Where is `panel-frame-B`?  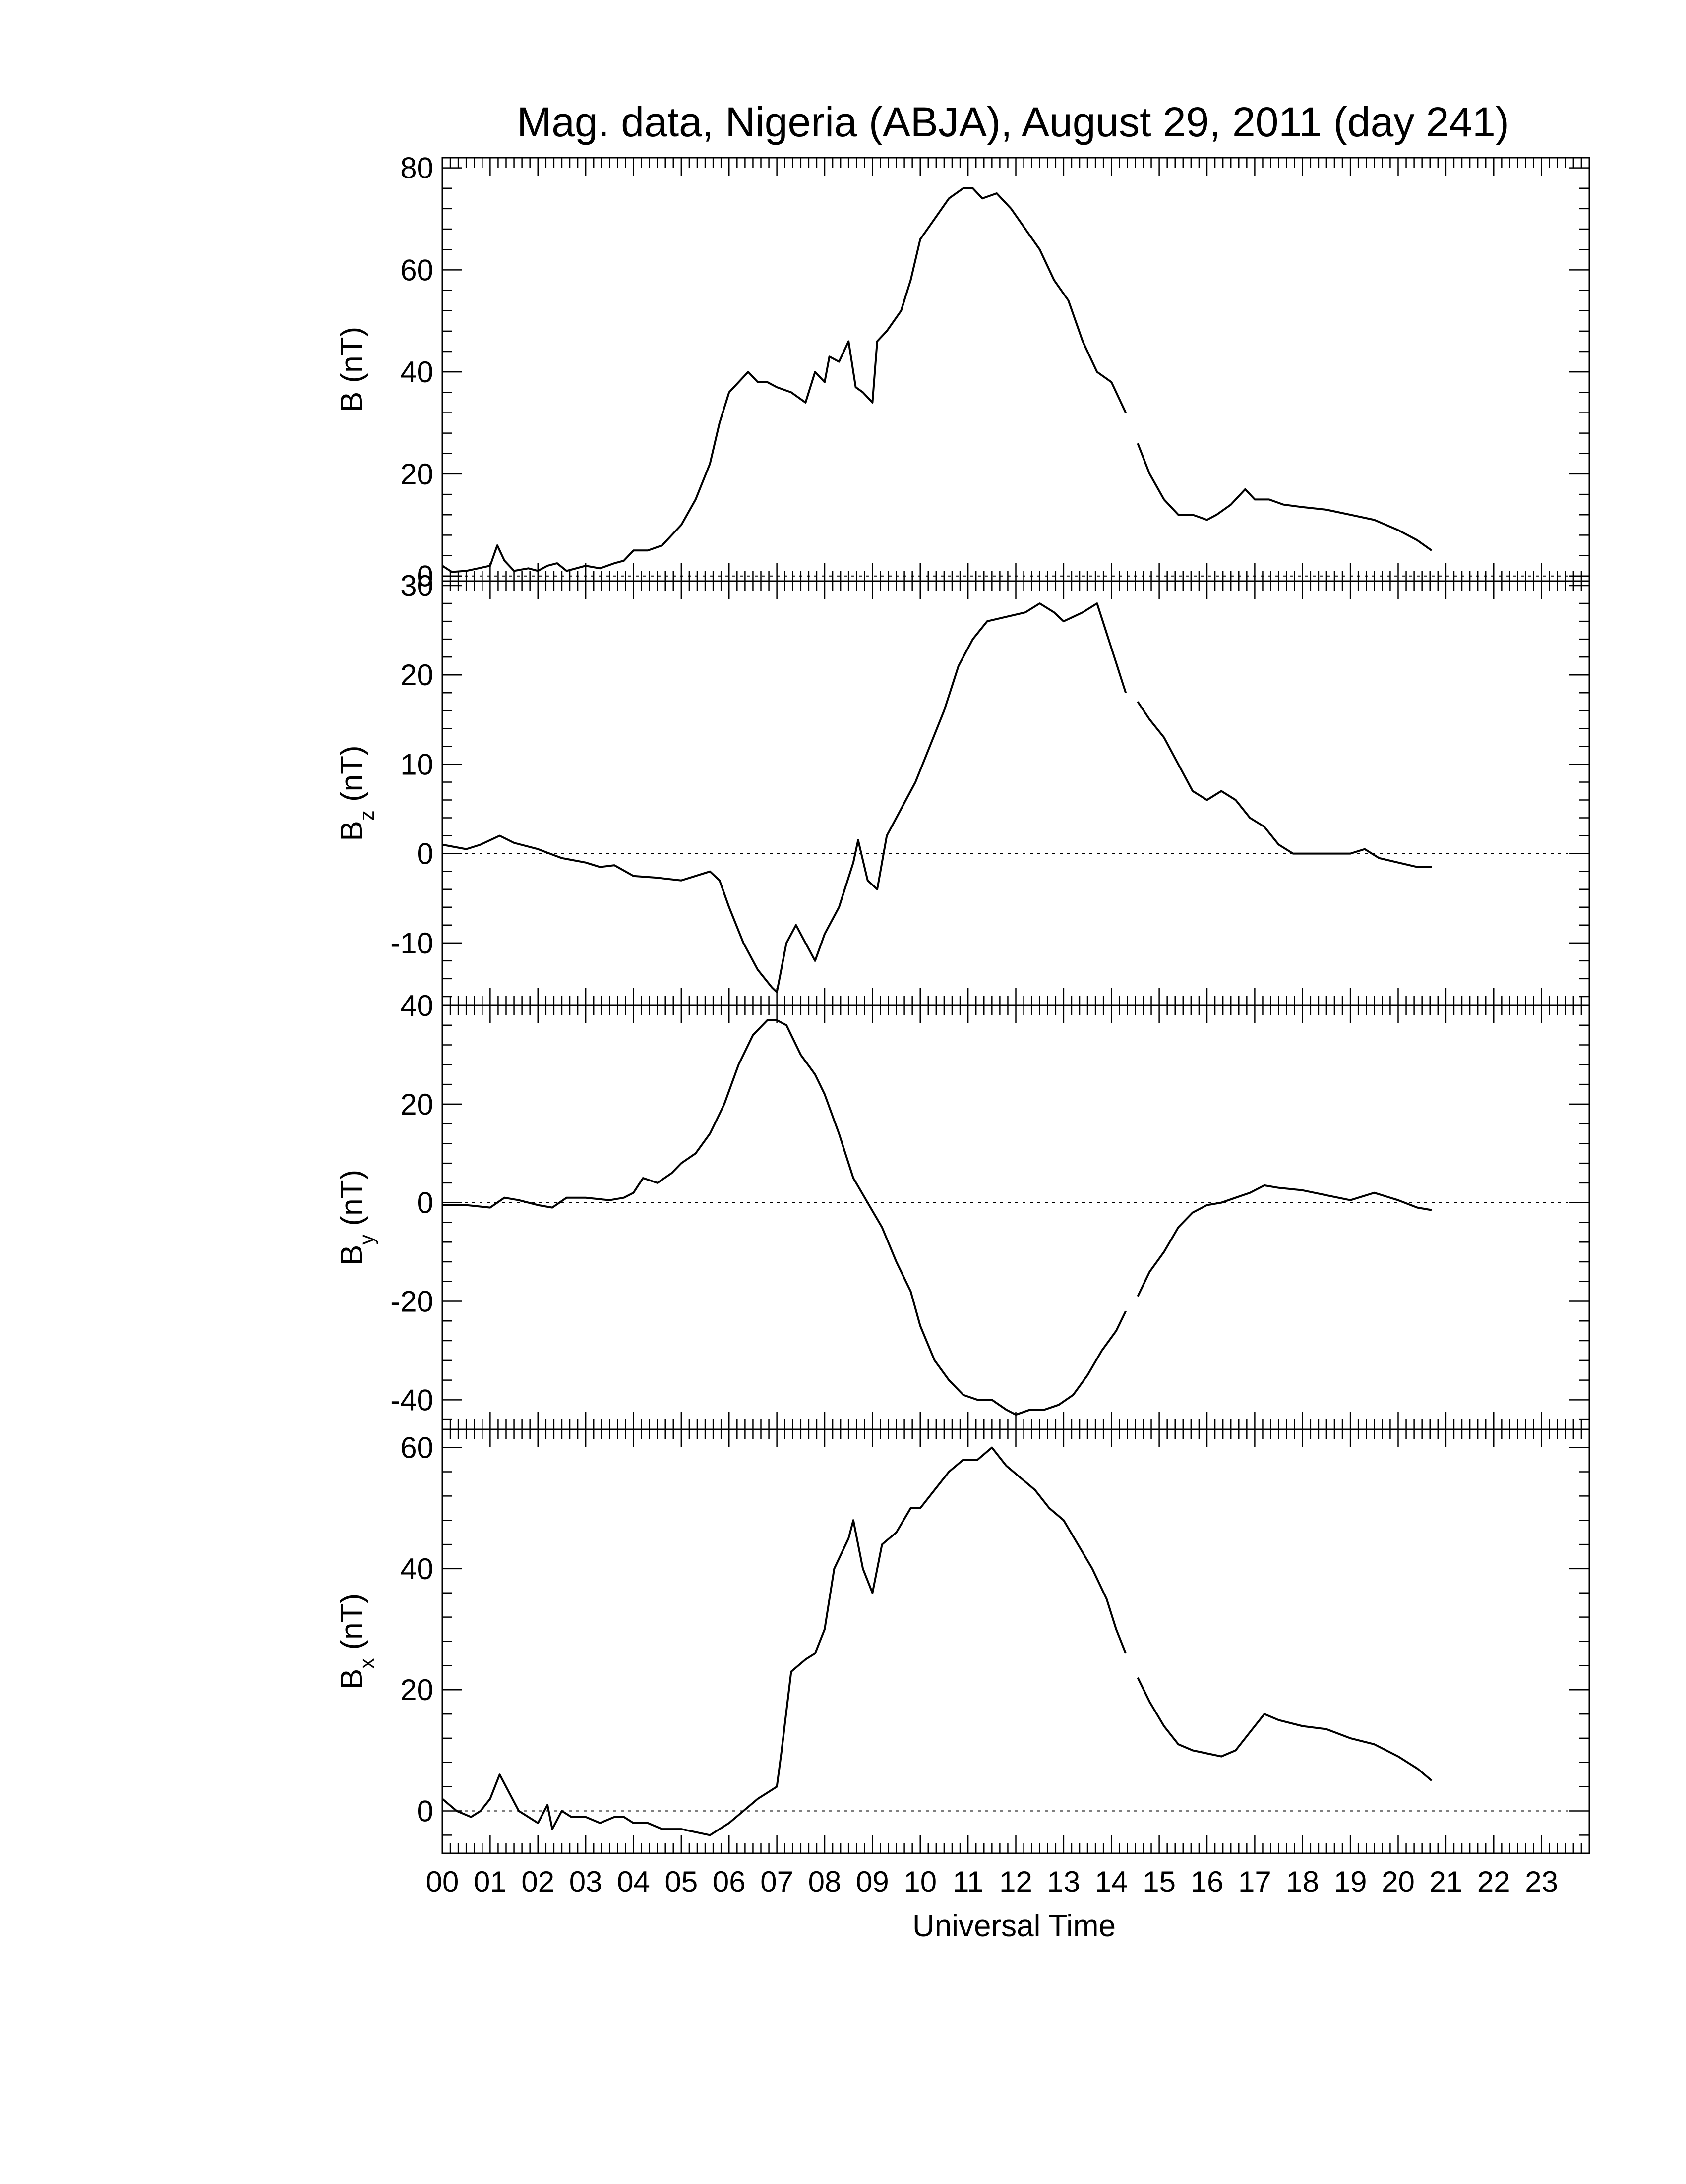 panel-frame-B is located at coordinates (1016, 369).